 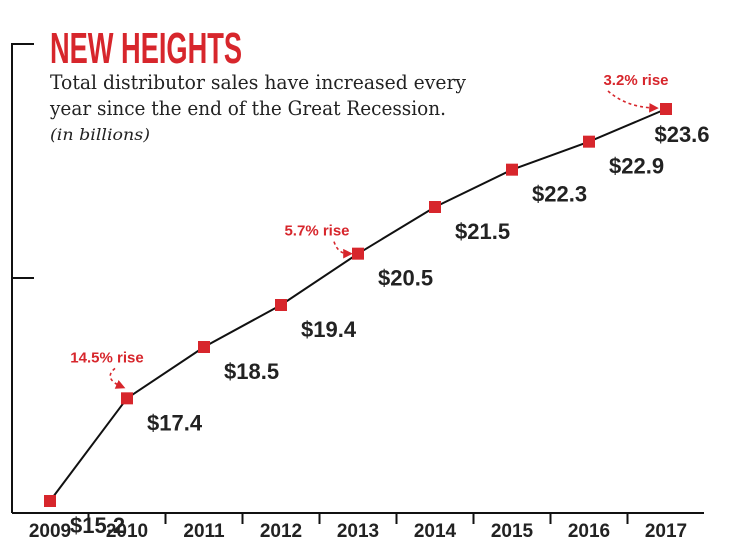 What do you see at coordinates (204, 531) in the screenshot?
I see `x-tick-label-2011: 2011` at bounding box center [204, 531].